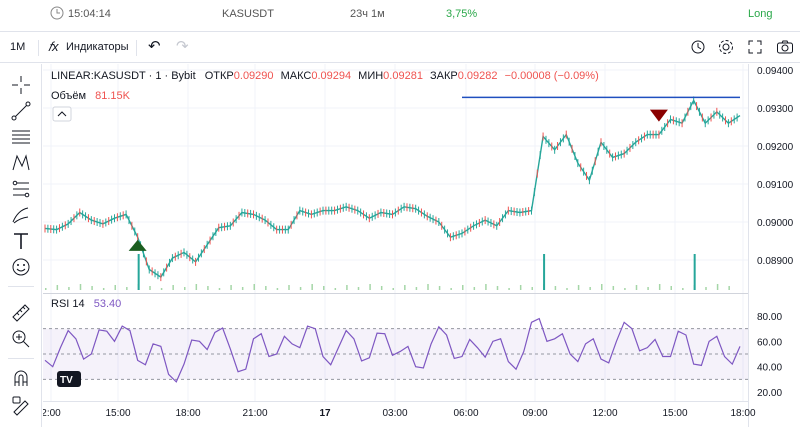 The image size is (800, 432). What do you see at coordinates (53, 46) in the screenshot?
I see `fx-icon: 𝑓x` at bounding box center [53, 46].